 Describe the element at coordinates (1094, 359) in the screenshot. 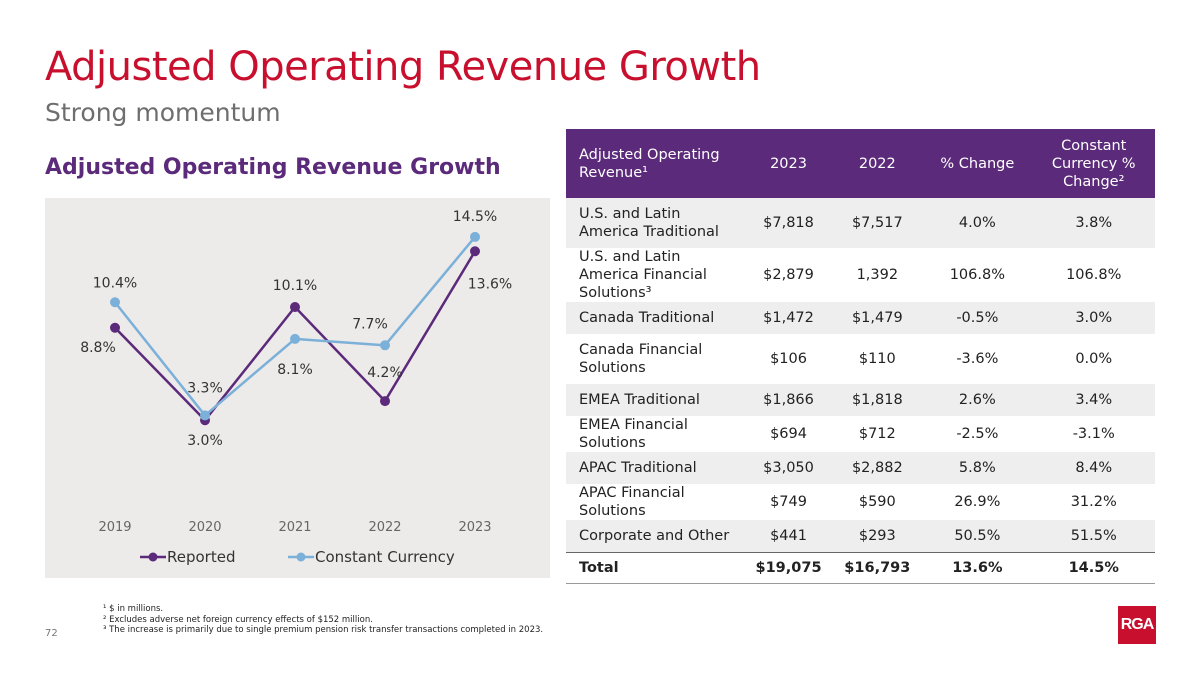

I see `row-cc-change: 0.0%` at that location.